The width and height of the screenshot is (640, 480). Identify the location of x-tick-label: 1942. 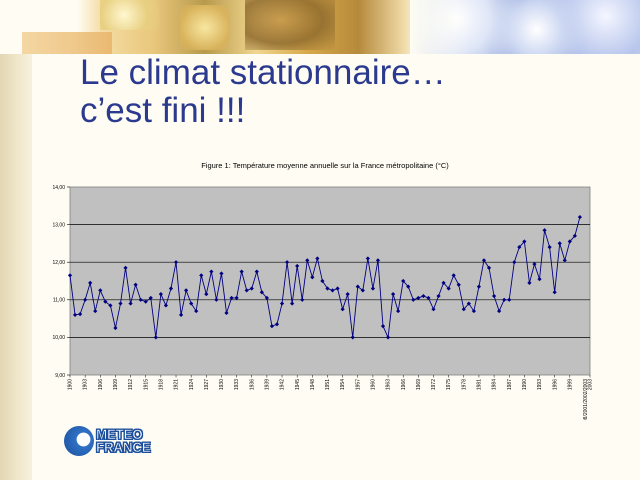
(283, 384).